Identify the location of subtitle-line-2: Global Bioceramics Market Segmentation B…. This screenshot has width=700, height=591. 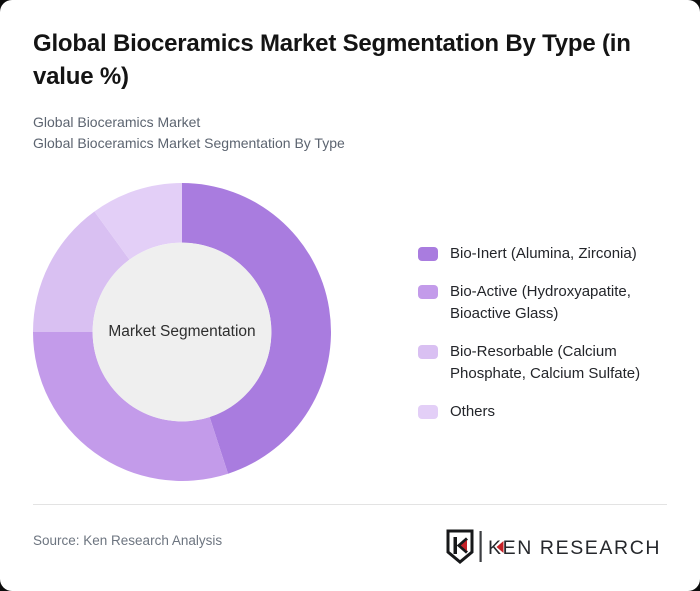
(189, 143).